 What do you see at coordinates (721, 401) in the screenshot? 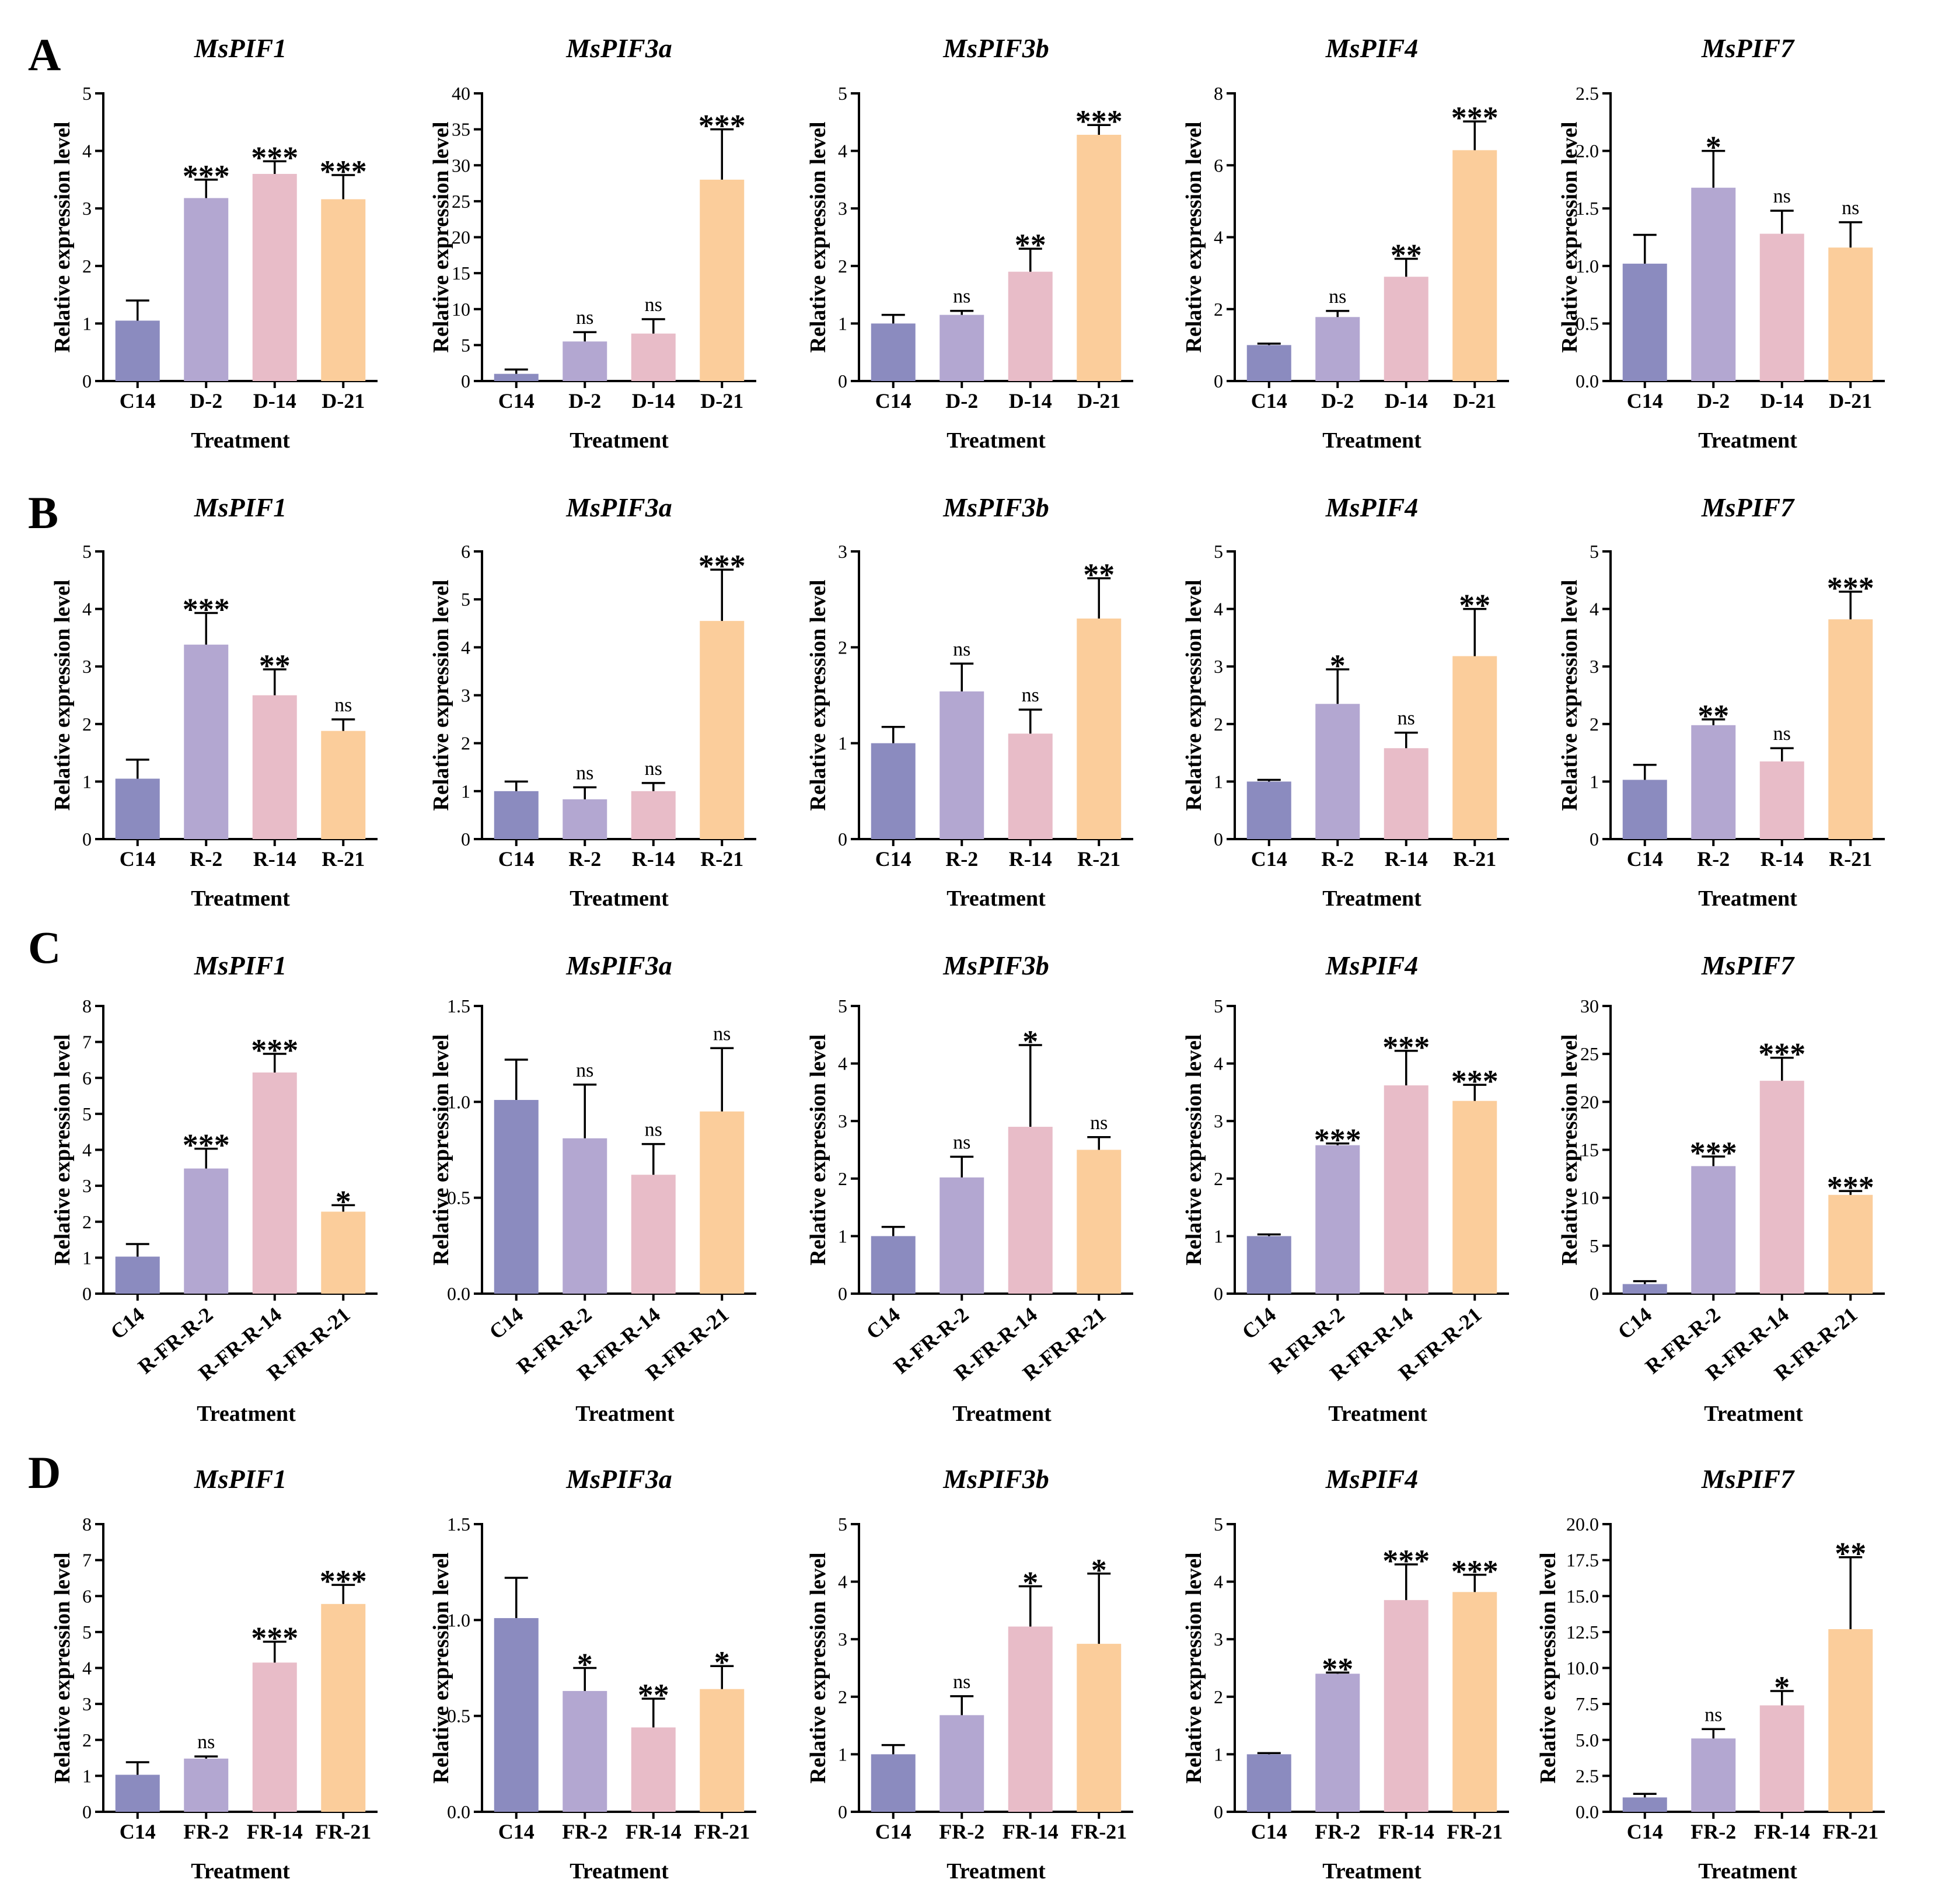
I see `x-tick-label: D-21` at bounding box center [721, 401].